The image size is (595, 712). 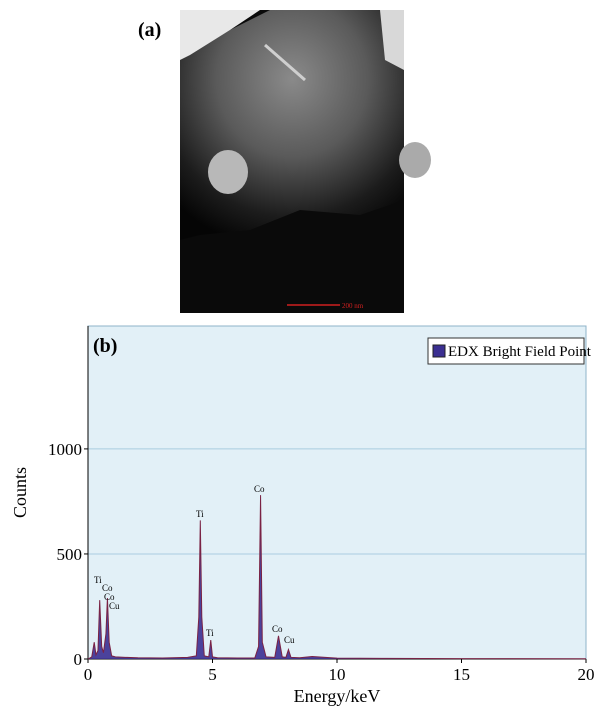 What do you see at coordinates (337, 674) in the screenshot?
I see `x-tick-label: 10` at bounding box center [337, 674].